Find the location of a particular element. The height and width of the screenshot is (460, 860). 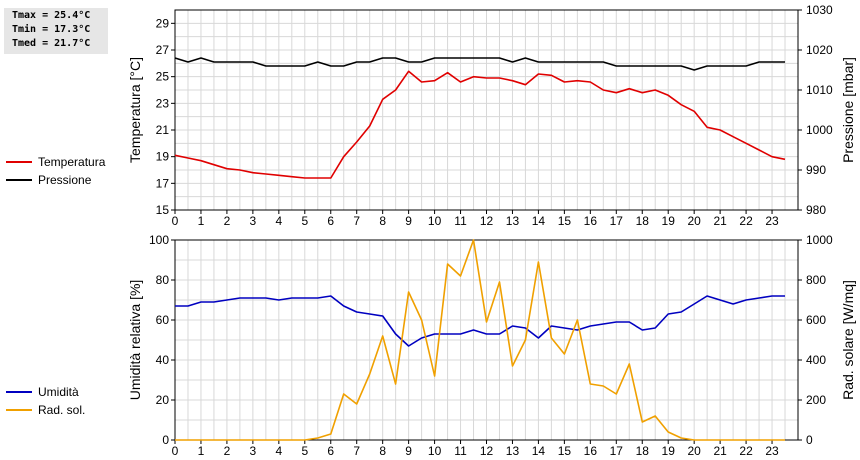

y-tick-label: 80 is located at coordinates (163, 280).